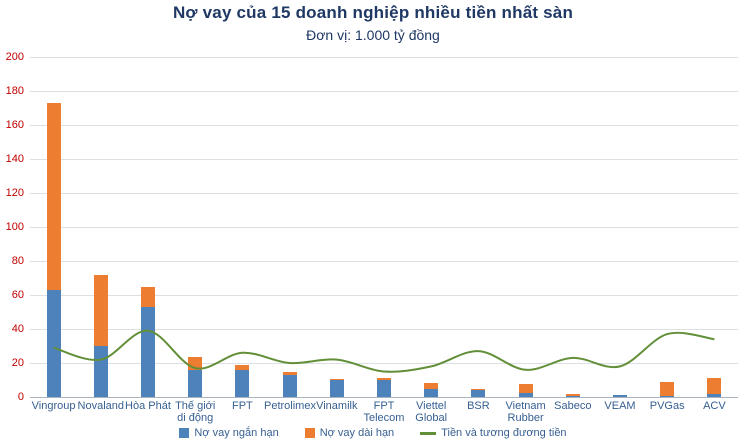 This screenshot has width=746, height=448. I want to click on x-axis-label: Novaland, so click(101, 406).